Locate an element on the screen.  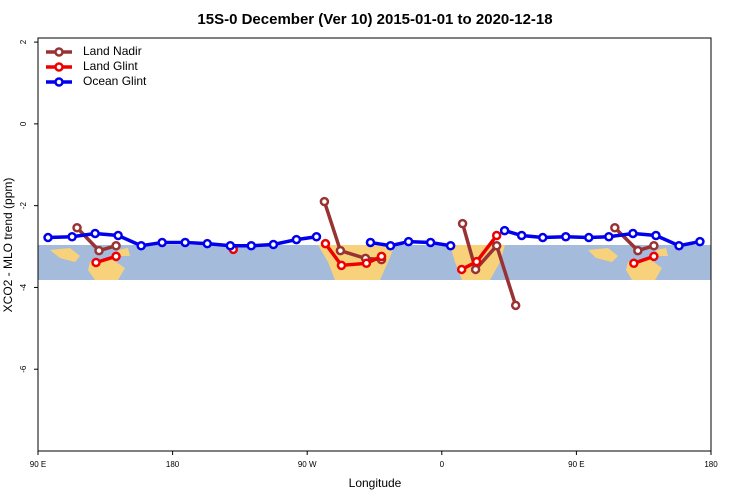
map-background is located at coordinates (374, 262).